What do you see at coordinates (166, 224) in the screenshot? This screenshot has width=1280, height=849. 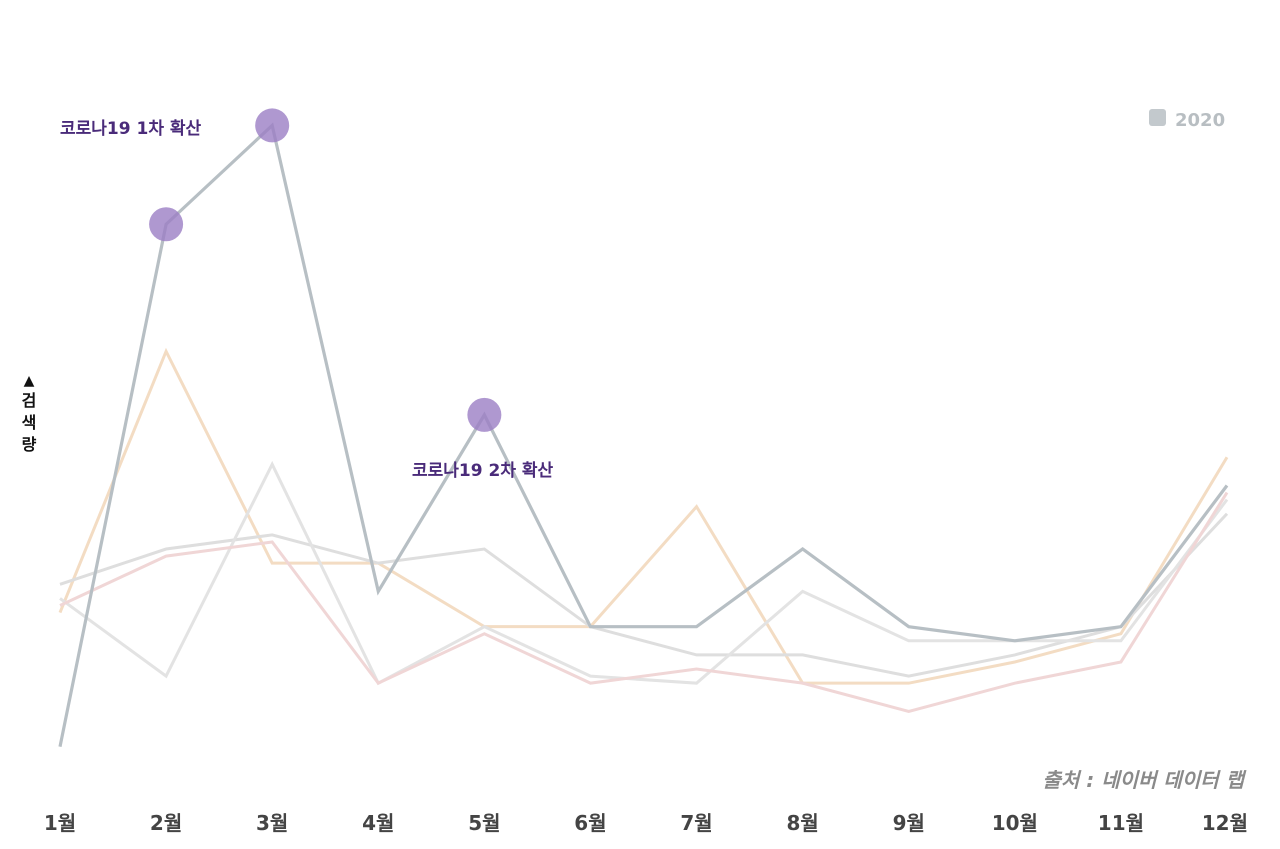 I see `highlight-marker-2월` at bounding box center [166, 224].